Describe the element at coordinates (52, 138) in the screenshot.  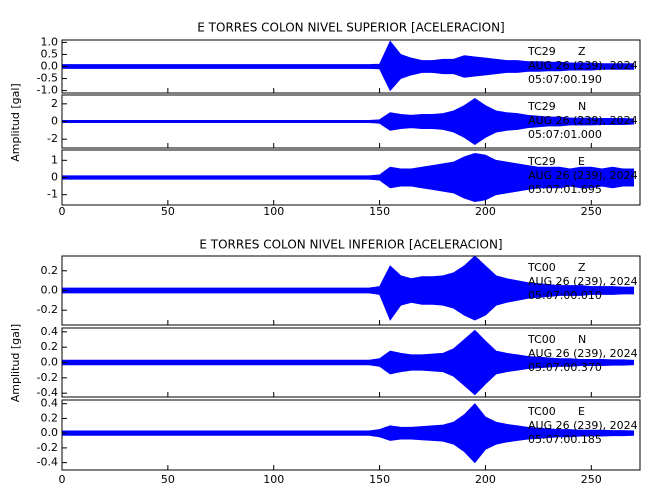
I see `y-tick-label: -2` at that location.